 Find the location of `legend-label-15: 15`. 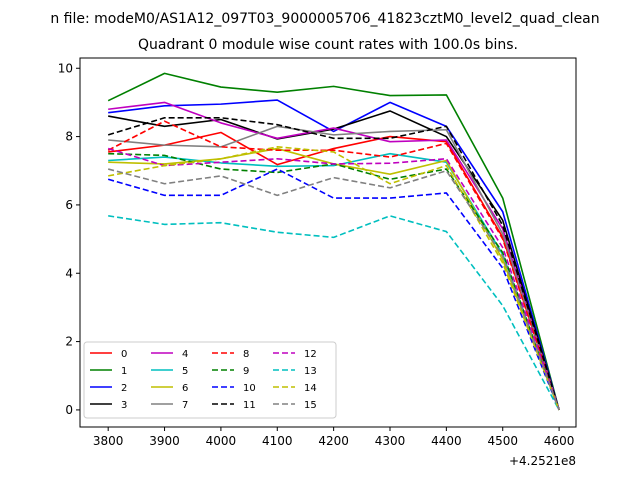

legend-label-15: 15 is located at coordinates (310, 405).